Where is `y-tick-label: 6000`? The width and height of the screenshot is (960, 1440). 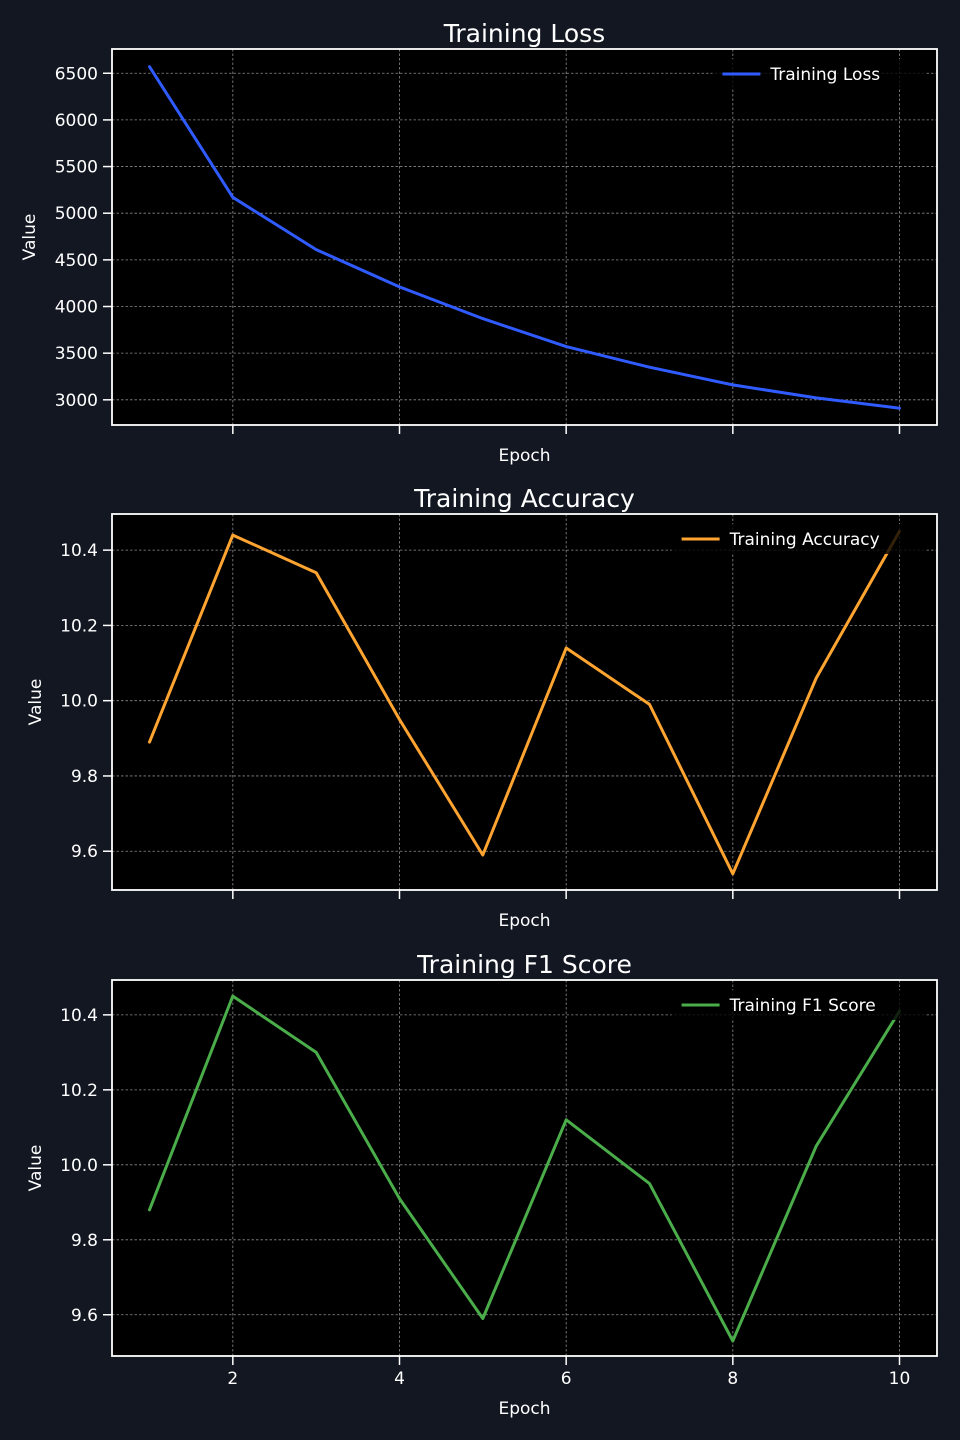 y-tick-label: 6000 is located at coordinates (76, 121).